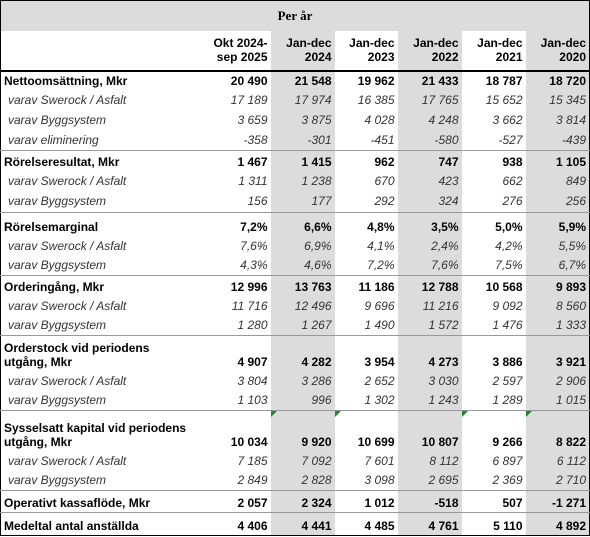  I want to click on value-cell: 4,2%, so click(509, 245).